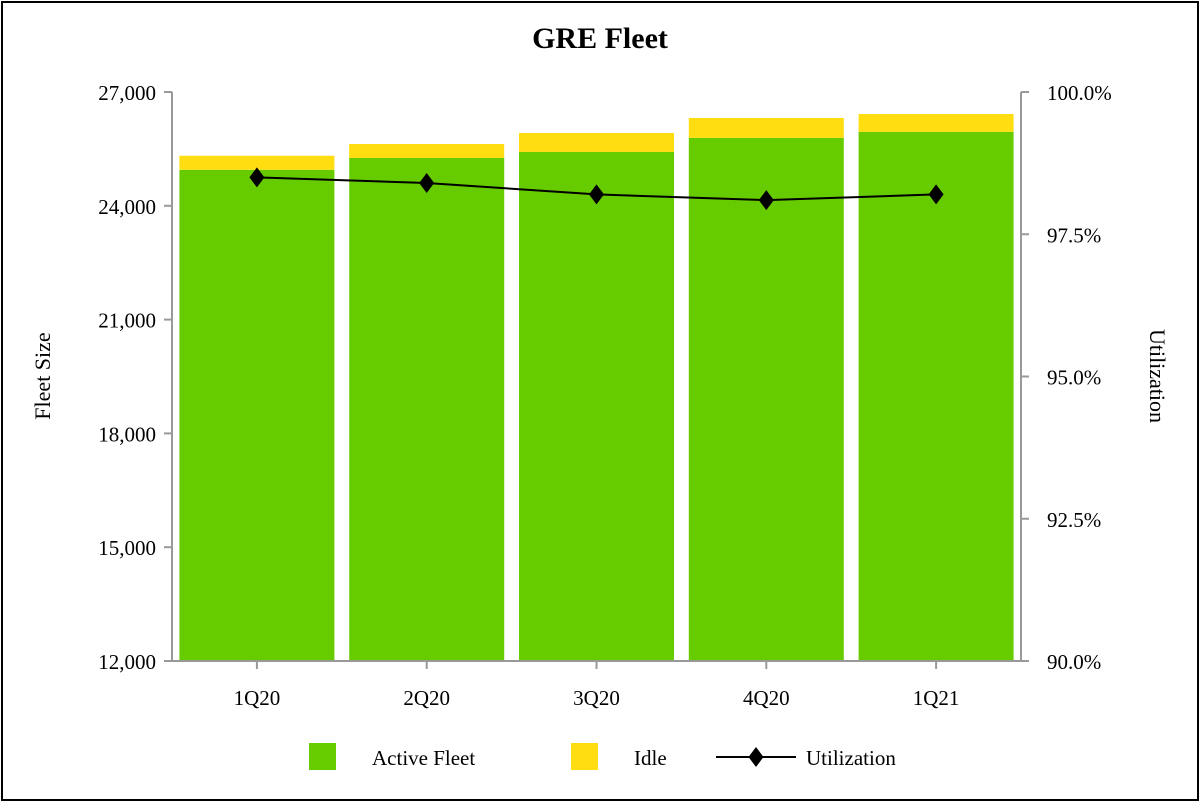 This screenshot has width=1200, height=802. What do you see at coordinates (42, 375) in the screenshot?
I see `y-axis-label: Fleet Size` at bounding box center [42, 375].